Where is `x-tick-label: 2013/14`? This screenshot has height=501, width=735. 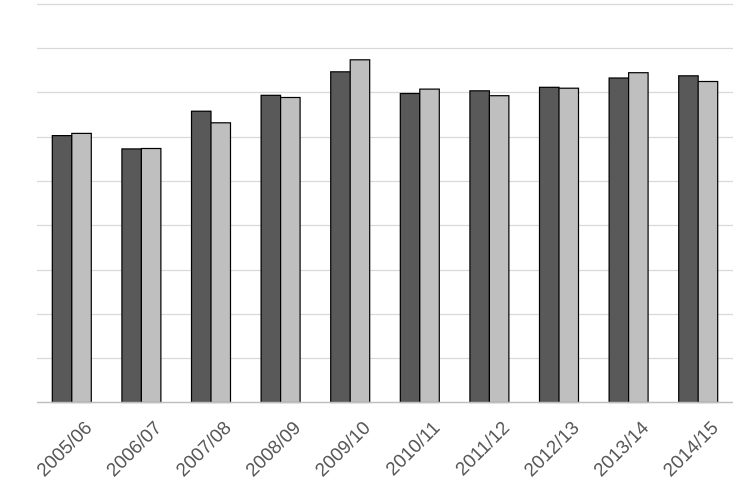
x-tick-label: 2013/14 is located at coordinates (622, 449).